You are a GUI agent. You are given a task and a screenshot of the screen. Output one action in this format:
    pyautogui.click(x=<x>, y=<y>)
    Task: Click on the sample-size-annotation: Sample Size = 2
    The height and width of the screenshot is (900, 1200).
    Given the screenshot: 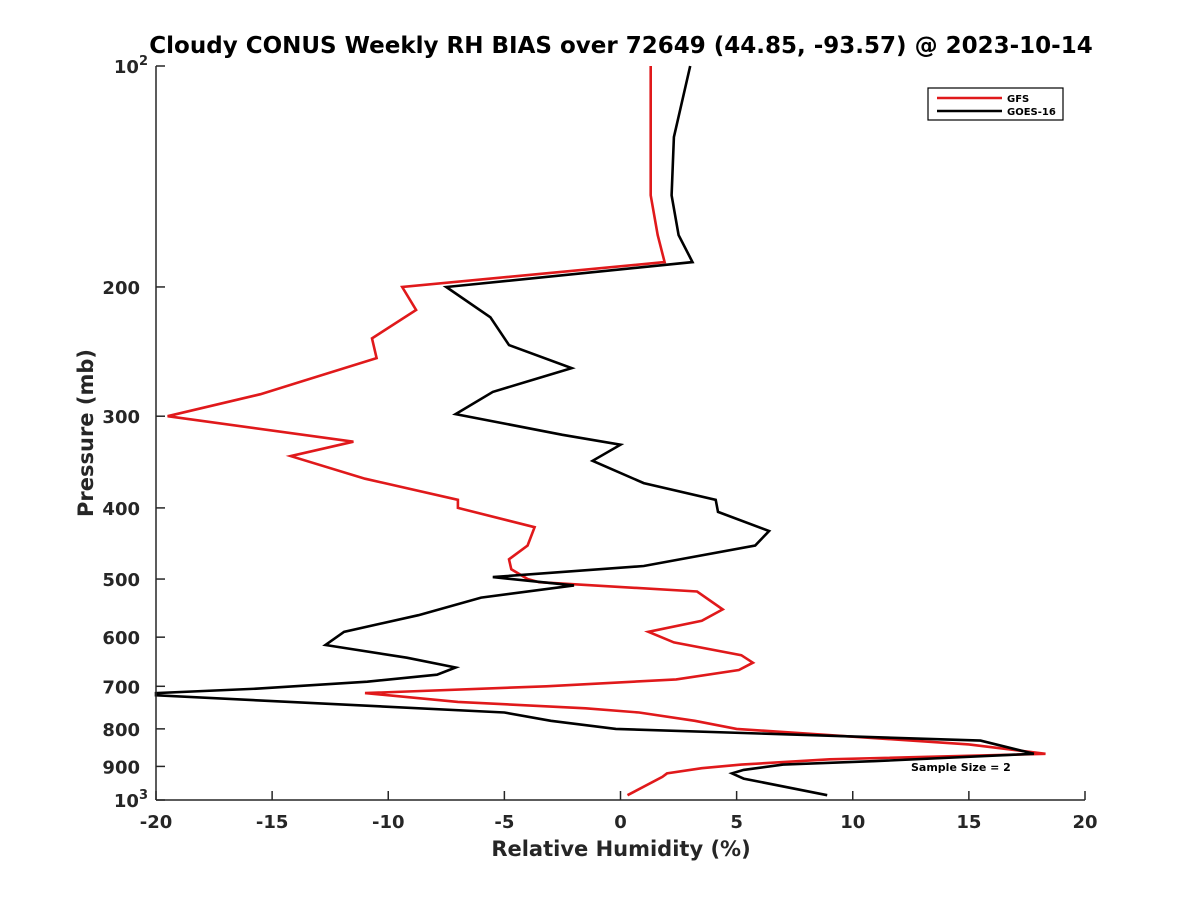 What is the action you would take?
    pyautogui.click(x=961, y=767)
    